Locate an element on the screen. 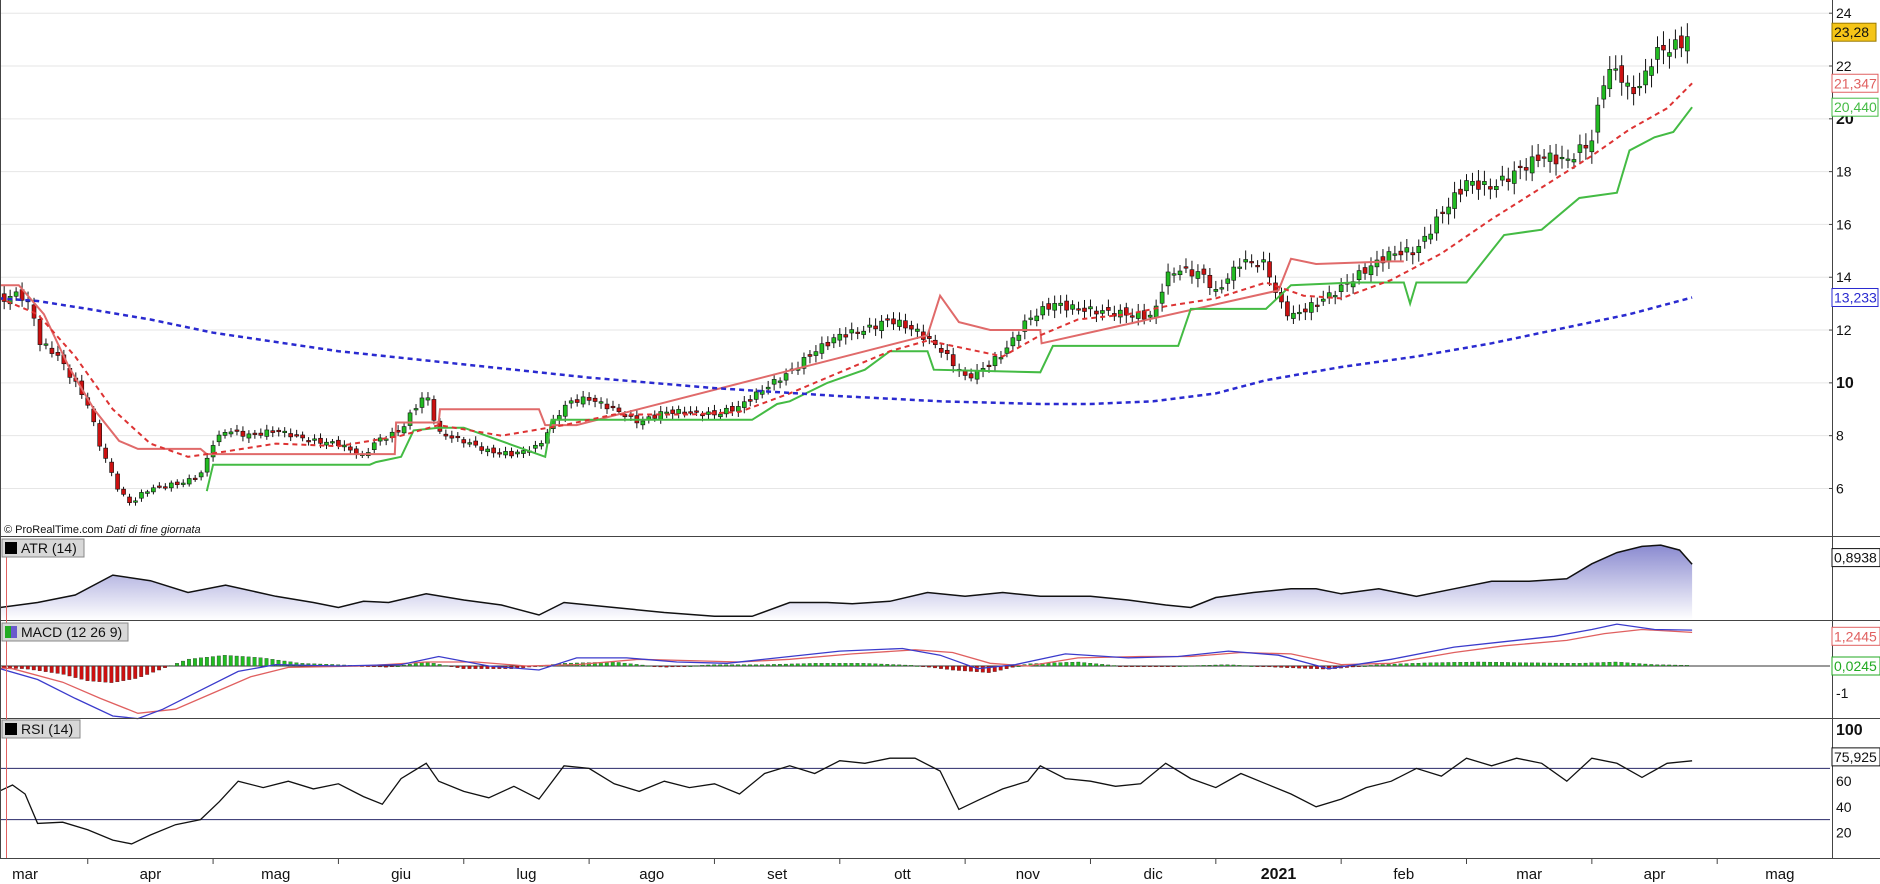 The image size is (1880, 884). macd-signal-line is located at coordinates (846, 671).